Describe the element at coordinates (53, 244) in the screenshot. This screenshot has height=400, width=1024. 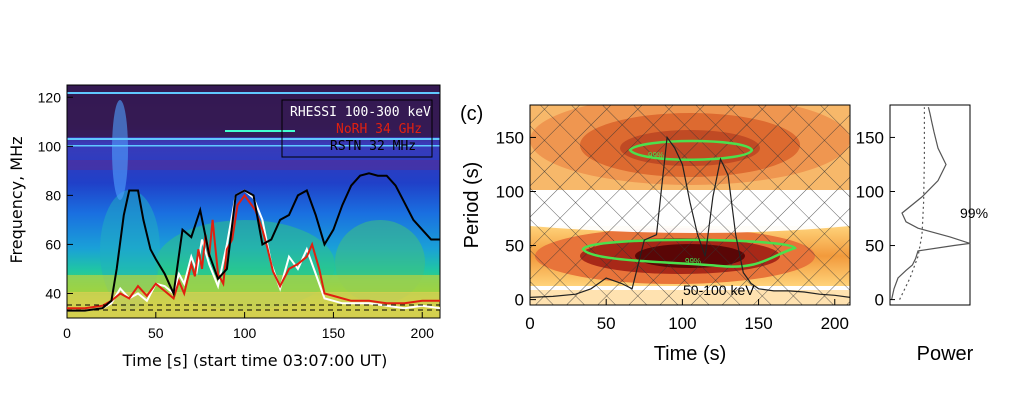
I see `y-tick-label: 60` at that location.